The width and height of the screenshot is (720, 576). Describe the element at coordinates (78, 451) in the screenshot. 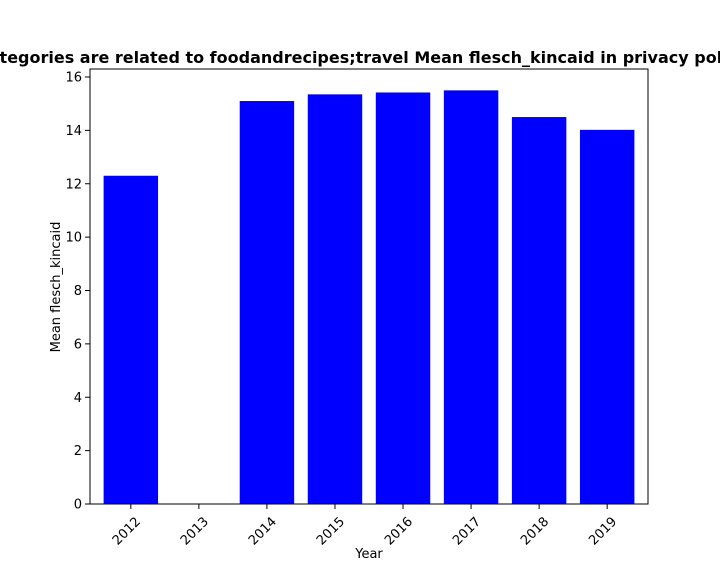

I see `y-tick-label: 2` at that location.